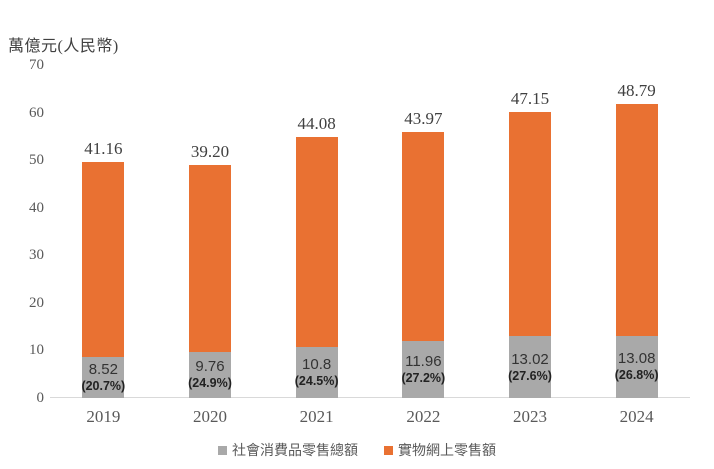 This screenshot has height=469, width=714. Describe the element at coordinates (36, 207) in the screenshot. I see `y-tick-label: 40` at that location.